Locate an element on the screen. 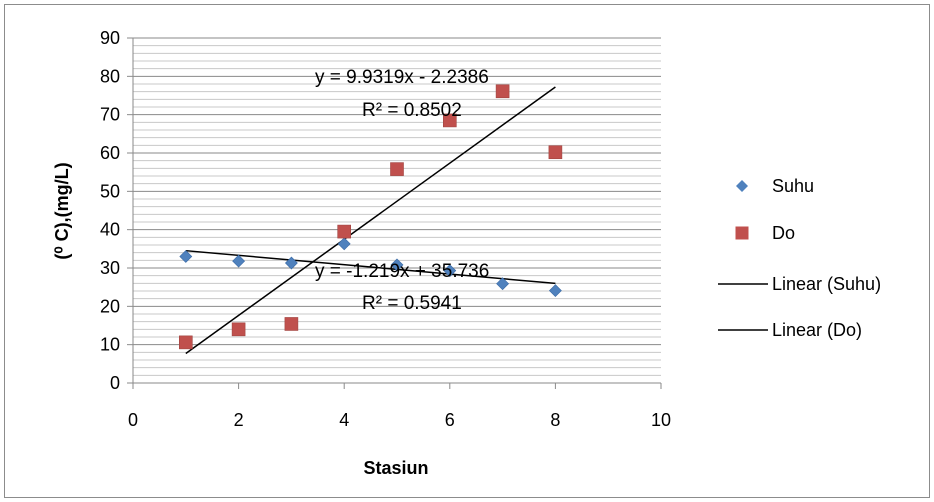 The height and width of the screenshot is (502, 934). x-tick-label: 0 is located at coordinates (133, 420).